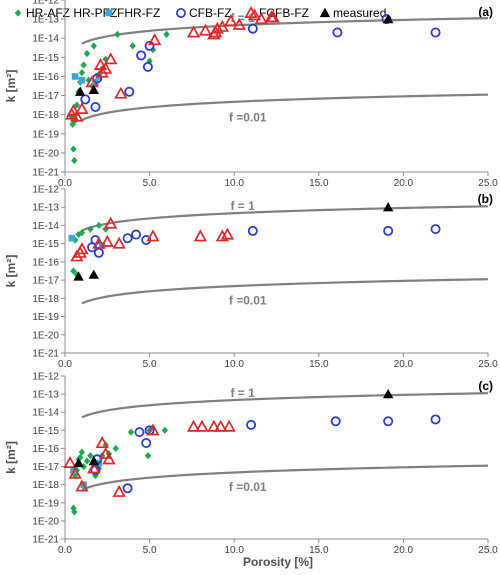 The image size is (500, 575). What do you see at coordinates (352, 13) in the screenshot?
I see `legend-entry-meas: measured` at bounding box center [352, 13].